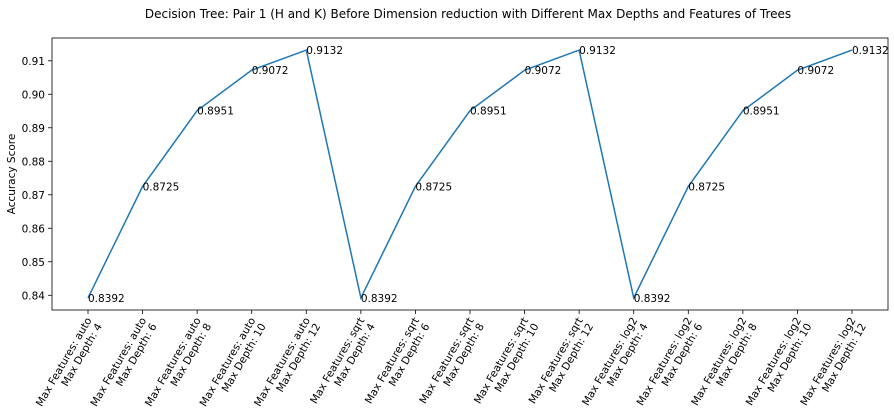  What do you see at coordinates (34, 296) in the screenshot?
I see `y-tick-label: 0.84` at bounding box center [34, 296].